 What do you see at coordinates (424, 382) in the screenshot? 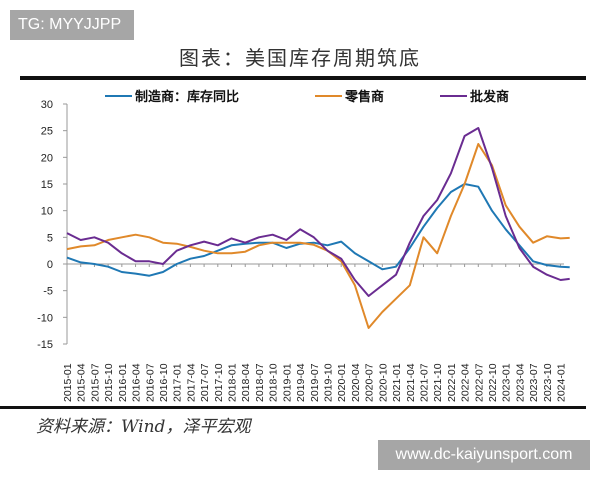
I see `x-tick-label: 2021-07` at bounding box center [424, 382].